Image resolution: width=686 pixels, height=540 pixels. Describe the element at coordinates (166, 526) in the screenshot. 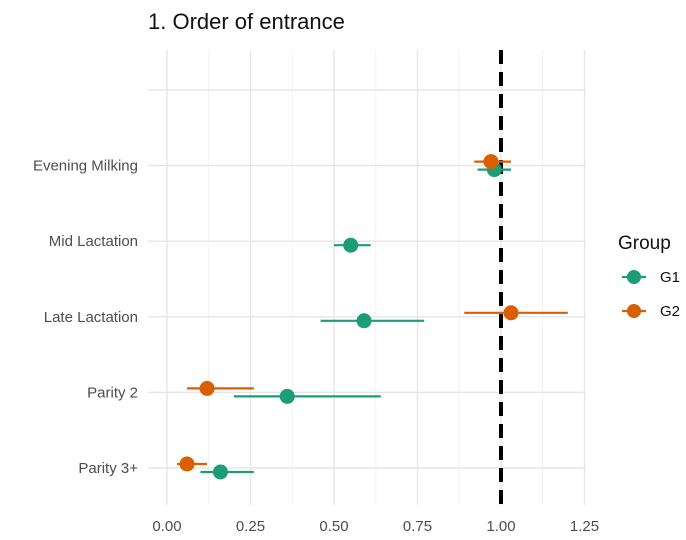

I see `x-tick-label: 0.00` at that location.